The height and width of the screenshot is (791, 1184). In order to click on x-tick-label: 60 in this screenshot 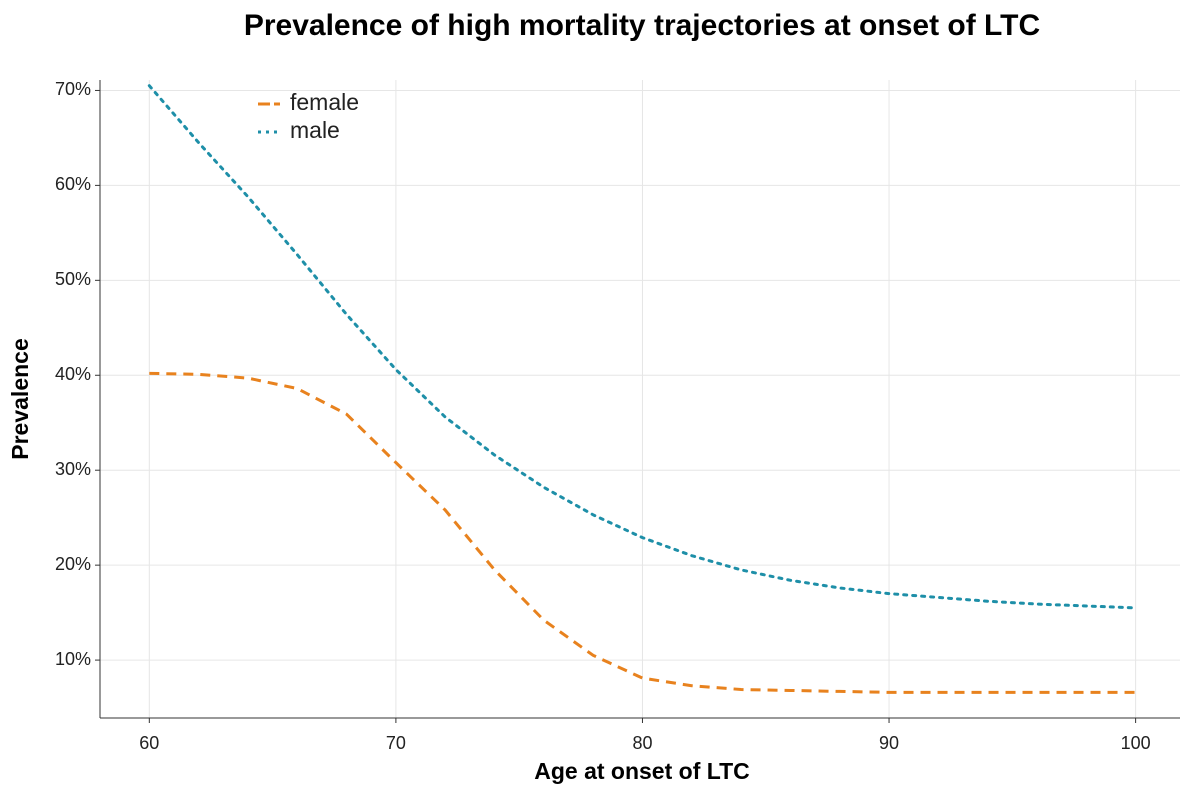, I will do `click(149, 743)`.